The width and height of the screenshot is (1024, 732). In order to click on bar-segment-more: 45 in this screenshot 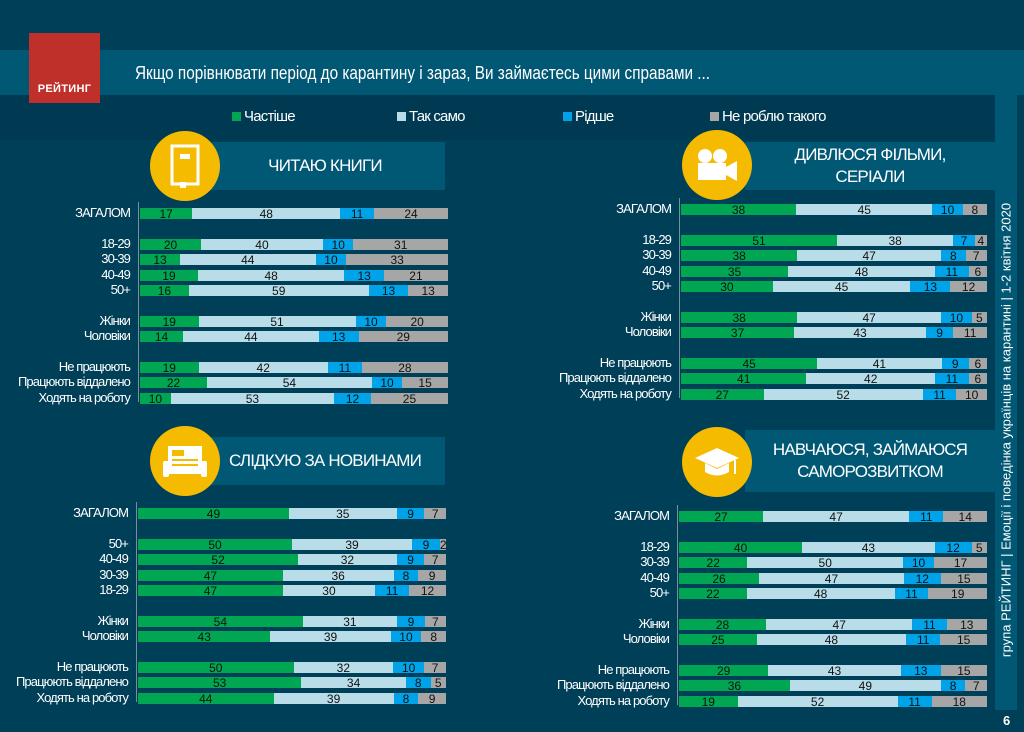, I will do `click(749, 364)`.